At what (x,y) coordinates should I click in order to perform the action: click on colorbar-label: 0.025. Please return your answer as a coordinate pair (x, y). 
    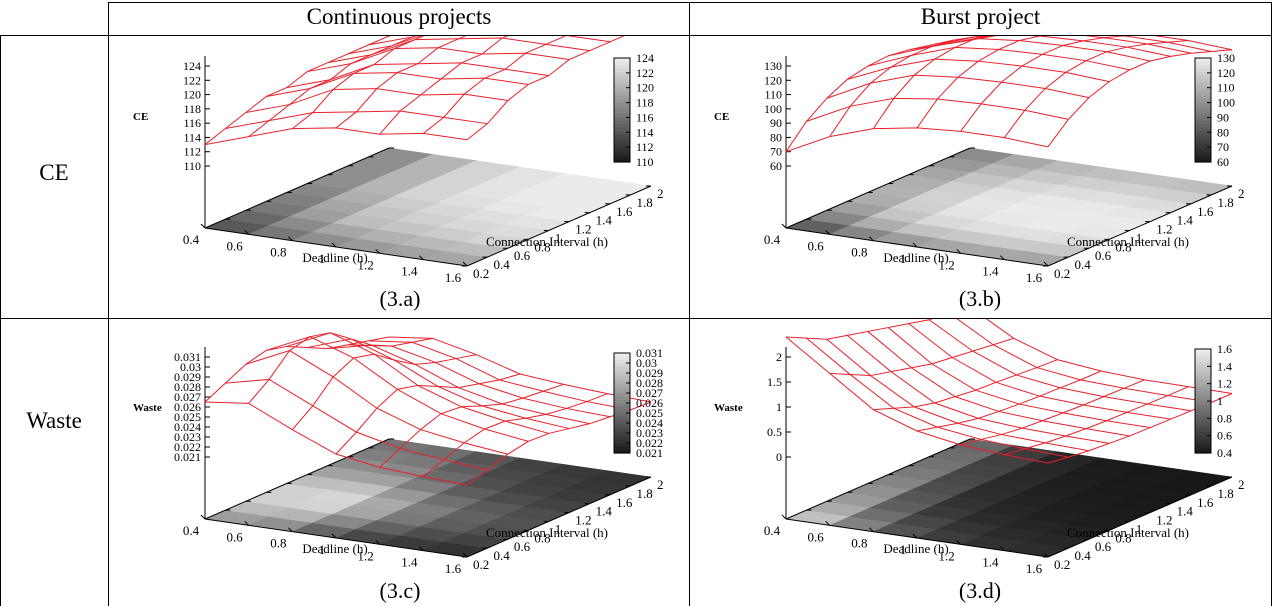
    Looking at the image, I should click on (649, 413).